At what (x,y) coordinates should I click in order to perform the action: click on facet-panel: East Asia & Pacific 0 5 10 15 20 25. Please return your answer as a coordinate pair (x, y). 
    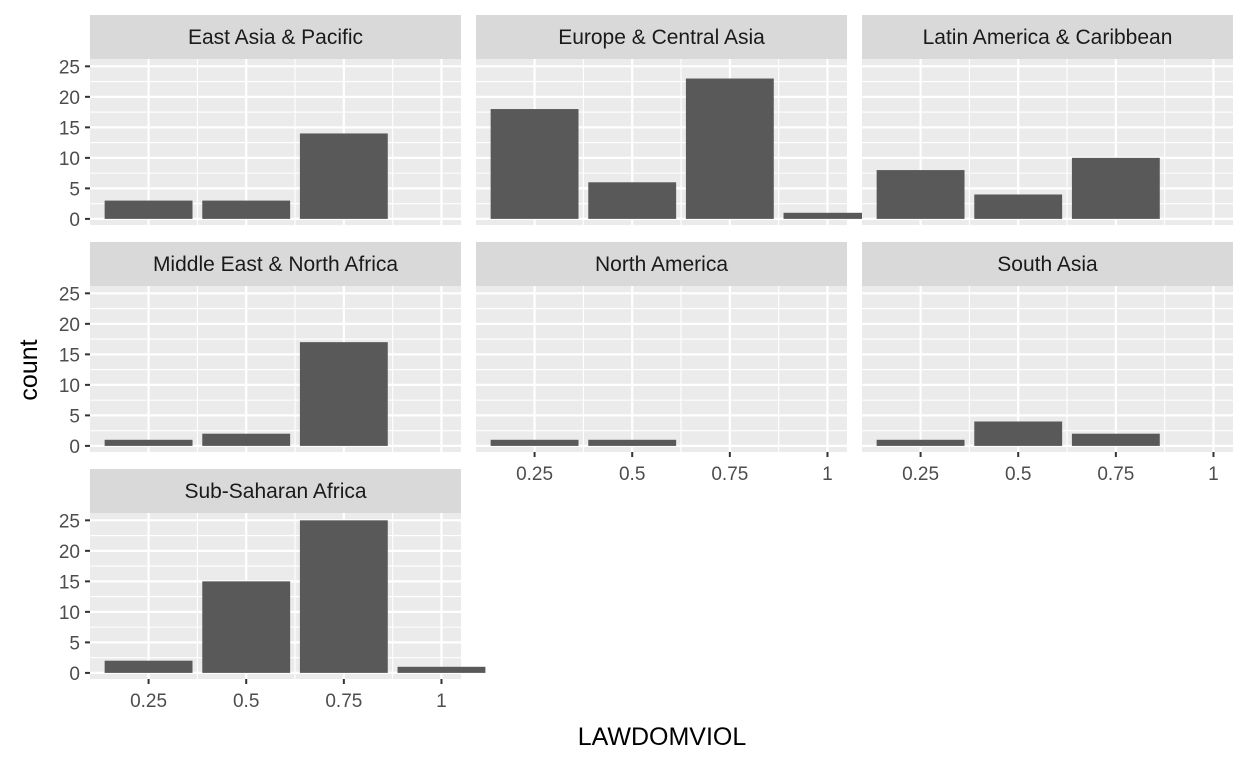
    Looking at the image, I should click on (260, 123).